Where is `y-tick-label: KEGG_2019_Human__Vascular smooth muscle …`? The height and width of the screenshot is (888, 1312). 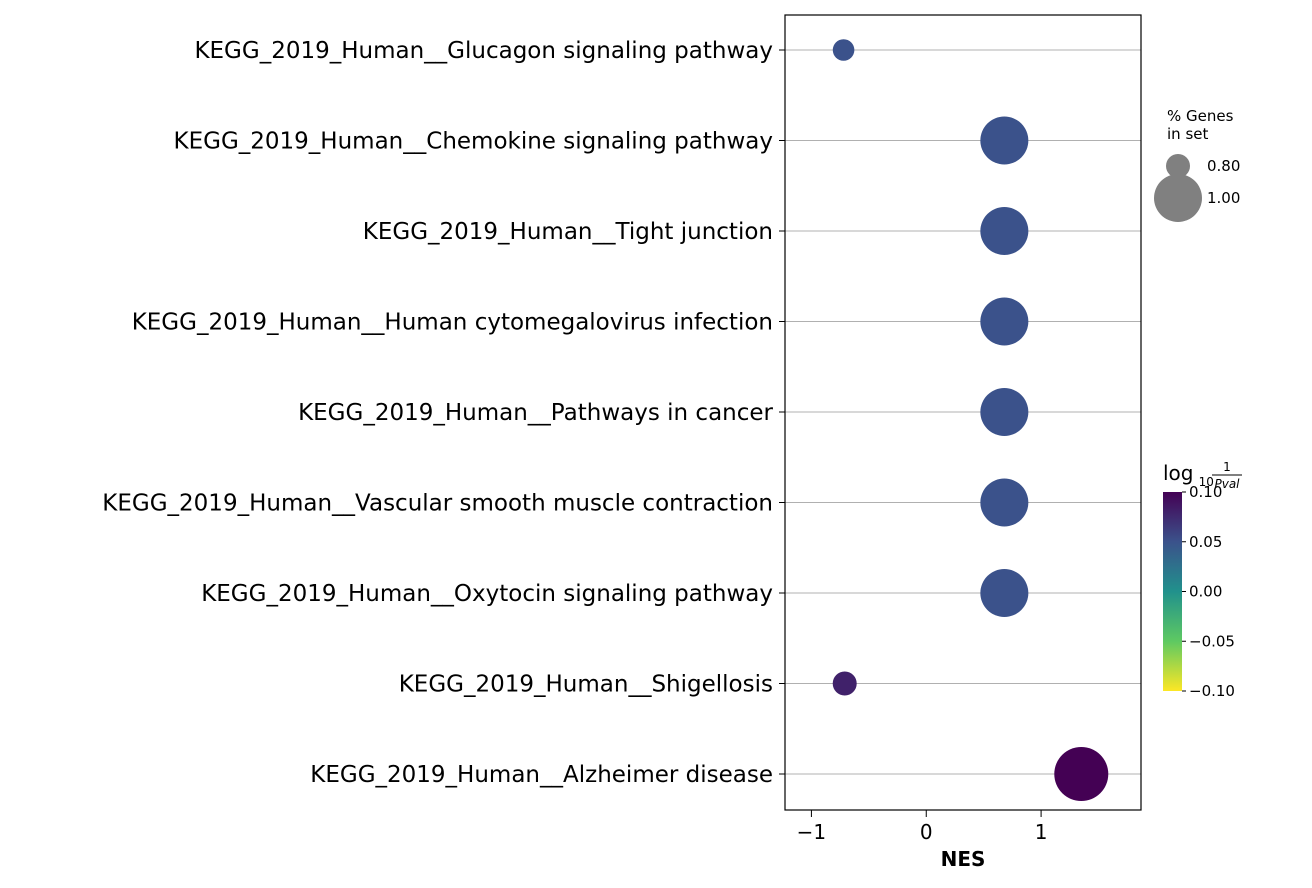
y-tick-label: KEGG_2019_Human__Vascular smooth muscle … is located at coordinates (437, 504).